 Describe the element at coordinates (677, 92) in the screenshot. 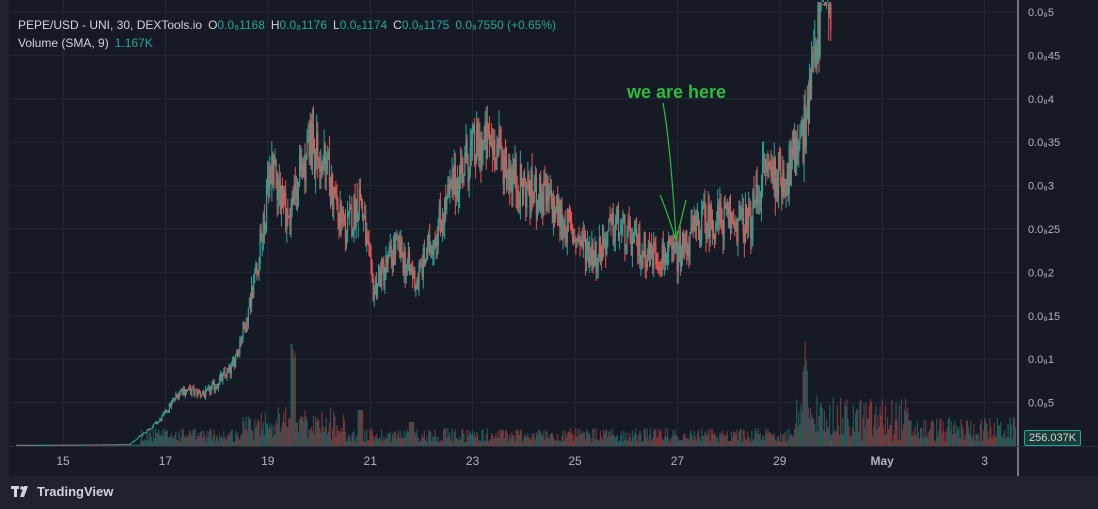

I see `annotation-text: we are here` at that location.